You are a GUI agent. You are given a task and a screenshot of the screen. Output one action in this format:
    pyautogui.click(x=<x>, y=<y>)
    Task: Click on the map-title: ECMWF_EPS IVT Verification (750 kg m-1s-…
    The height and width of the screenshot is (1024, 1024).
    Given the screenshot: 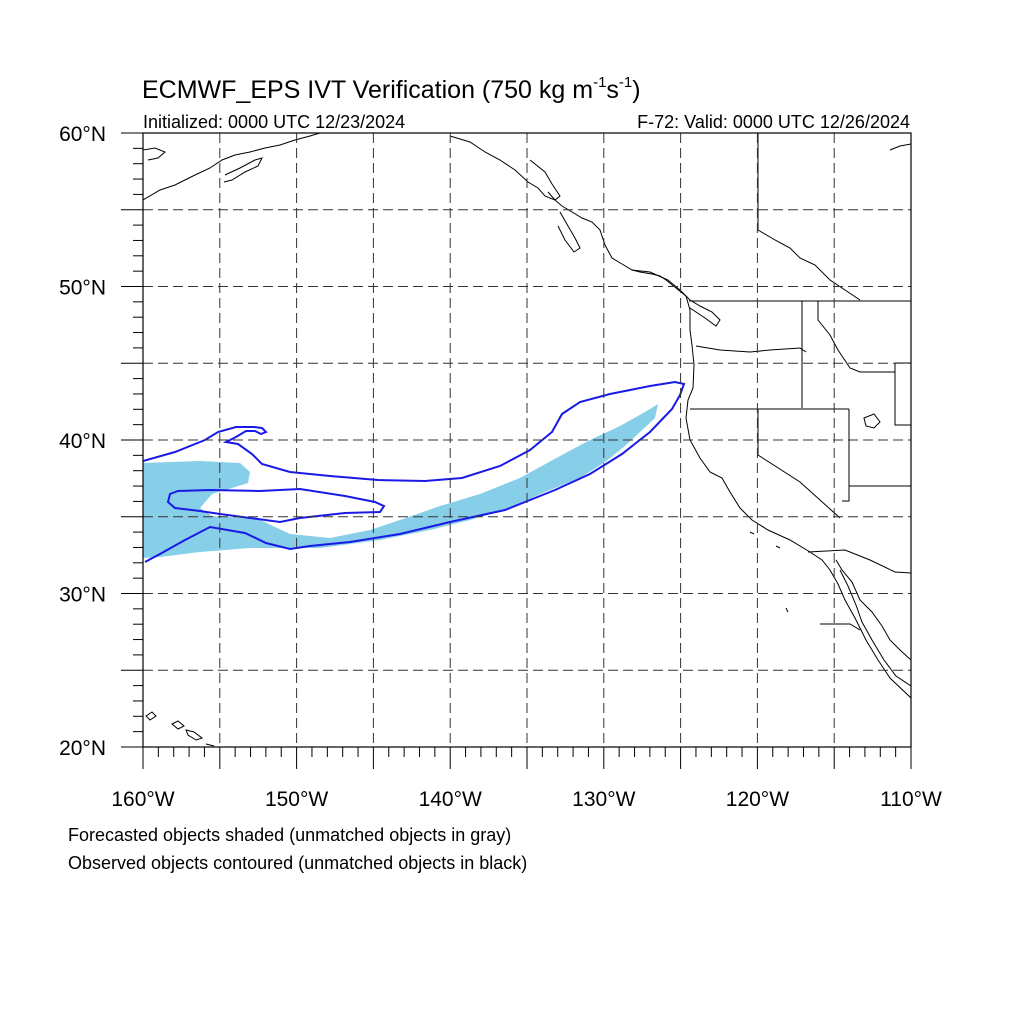 What is the action you would take?
    pyautogui.click(x=391, y=89)
    